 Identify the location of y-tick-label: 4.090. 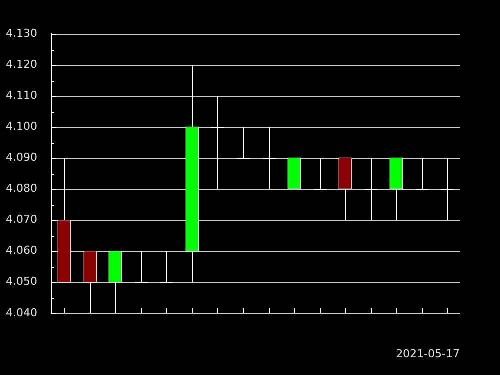
(22, 157).